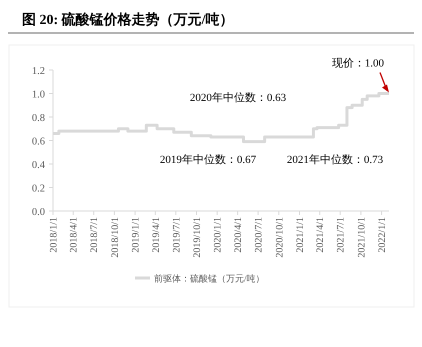  What do you see at coordinates (38, 71) in the screenshot?
I see `y-tick-label: 1.2` at bounding box center [38, 71].